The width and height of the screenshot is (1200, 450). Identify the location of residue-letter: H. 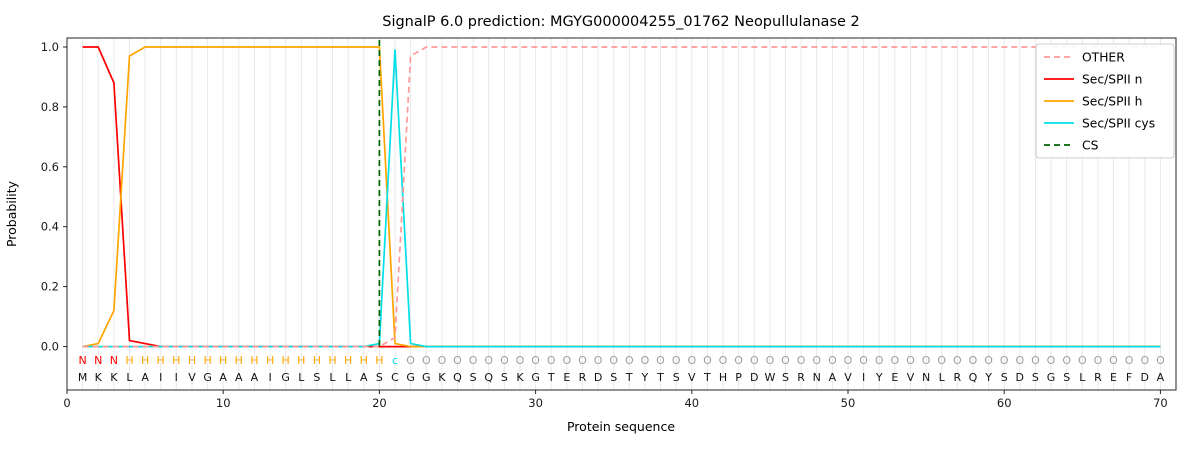
(723, 377).